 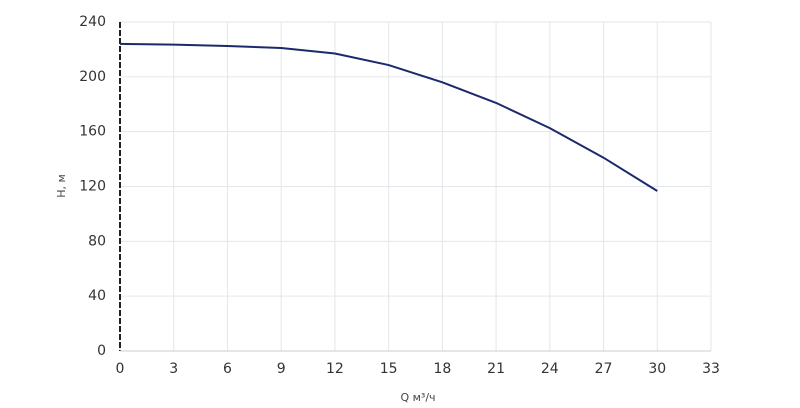 What do you see at coordinates (92, 132) in the screenshot?
I see `y-tick-label: 160` at bounding box center [92, 132].